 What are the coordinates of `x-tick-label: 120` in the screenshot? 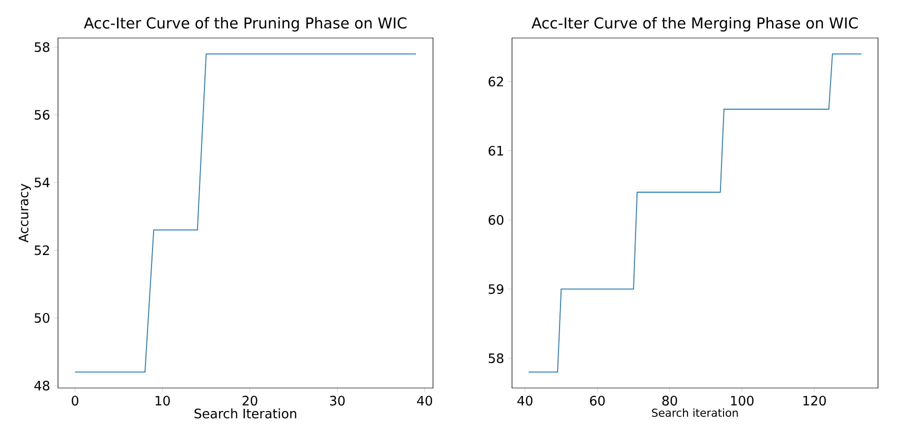 It's located at (814, 401).